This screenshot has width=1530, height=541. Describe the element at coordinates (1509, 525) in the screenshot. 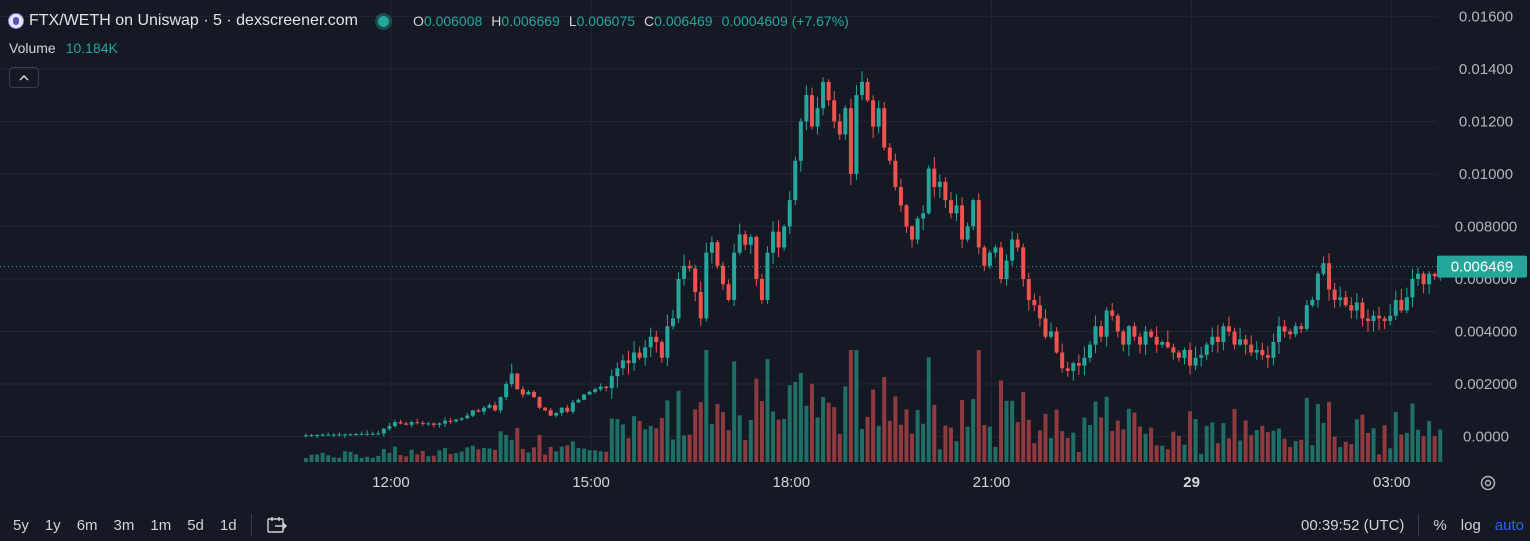

I see `auto-scale-button: auto` at that location.